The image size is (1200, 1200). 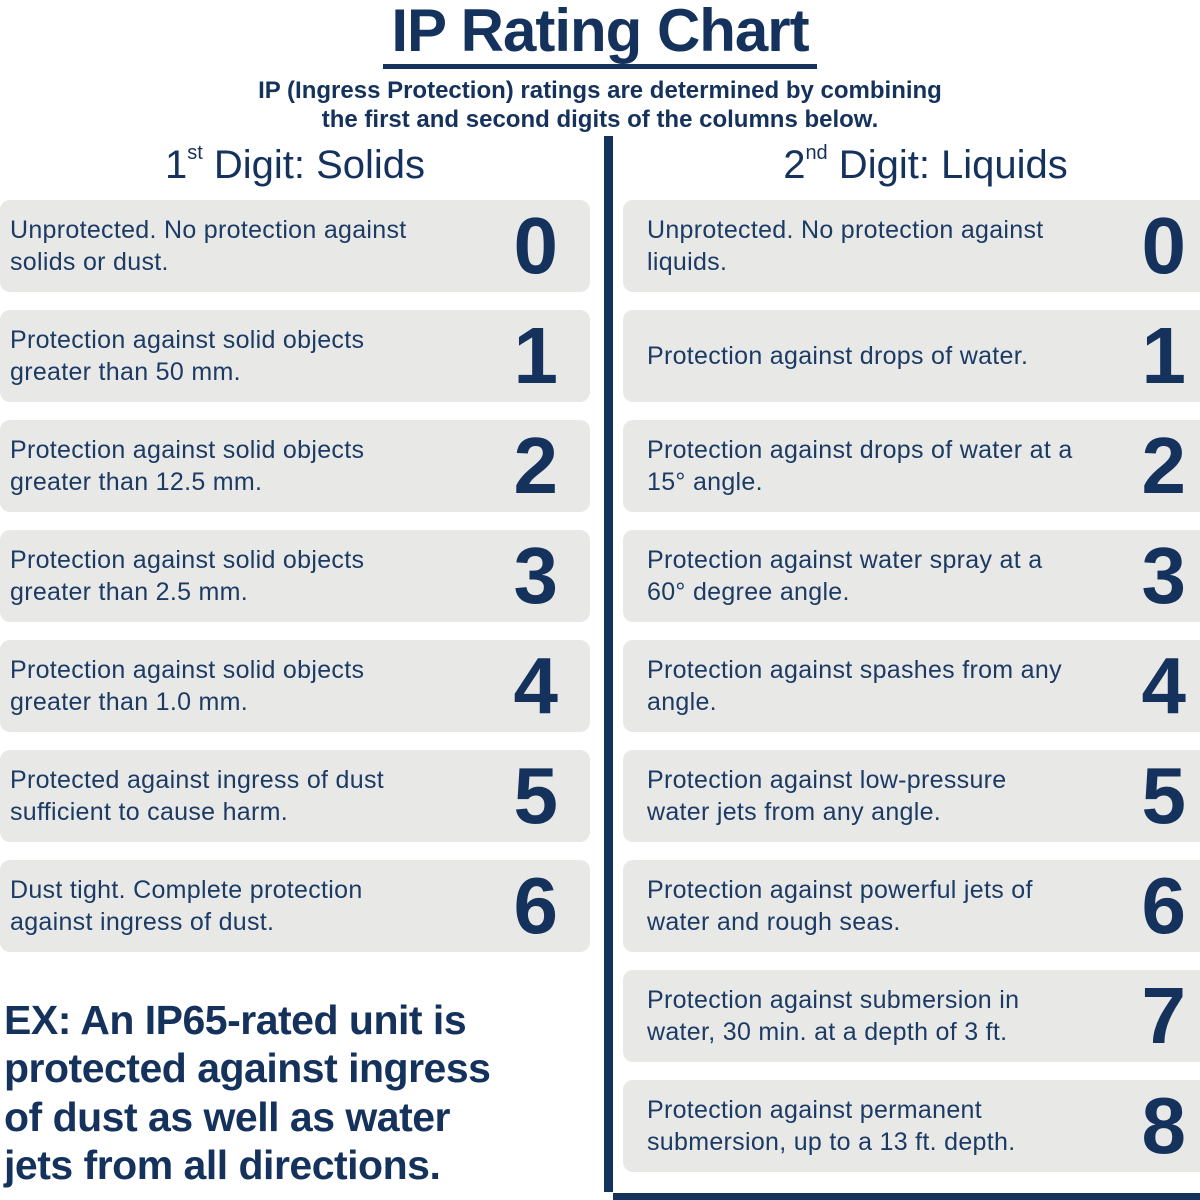 I want to click on bottom-bar, so click(x=906, y=1196).